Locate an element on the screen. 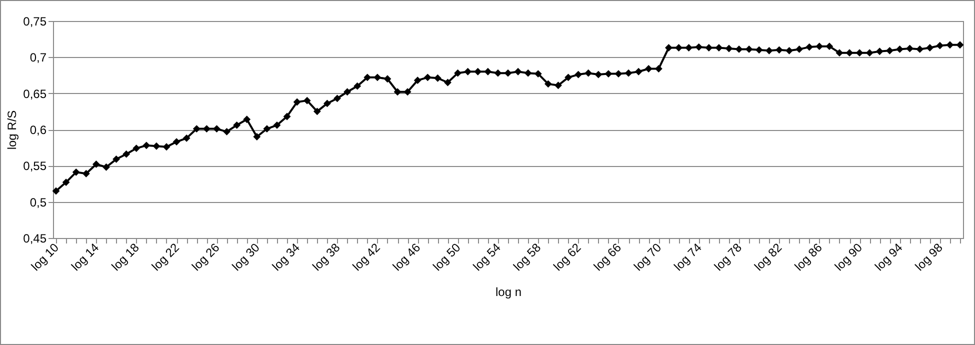  x-tick-label: log 34 is located at coordinates (286, 257).